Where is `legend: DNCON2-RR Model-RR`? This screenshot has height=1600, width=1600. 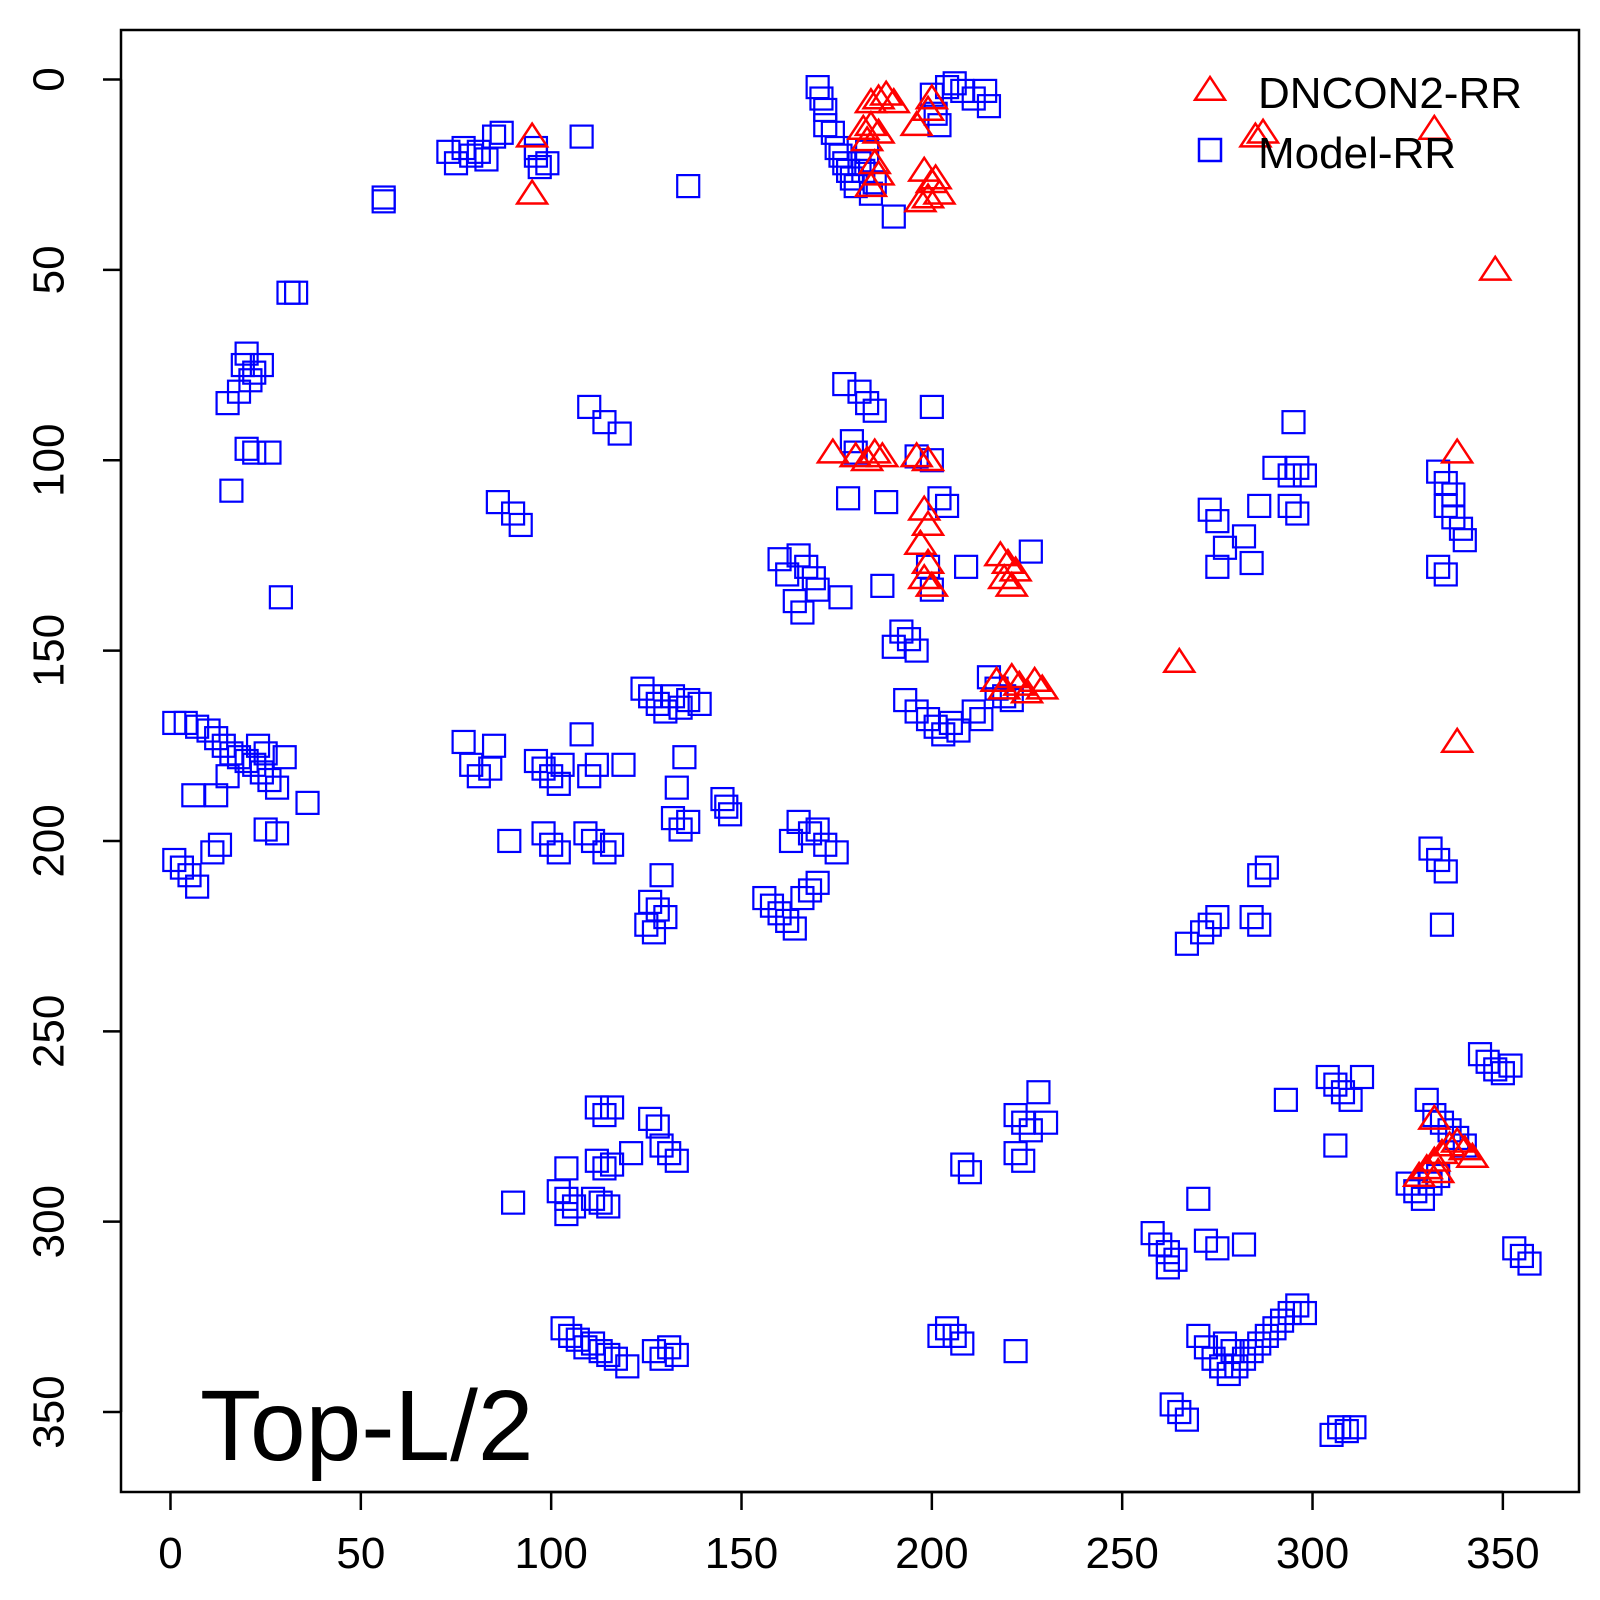
legend: DNCON2-RR Model-RR is located at coordinates (1357, 123).